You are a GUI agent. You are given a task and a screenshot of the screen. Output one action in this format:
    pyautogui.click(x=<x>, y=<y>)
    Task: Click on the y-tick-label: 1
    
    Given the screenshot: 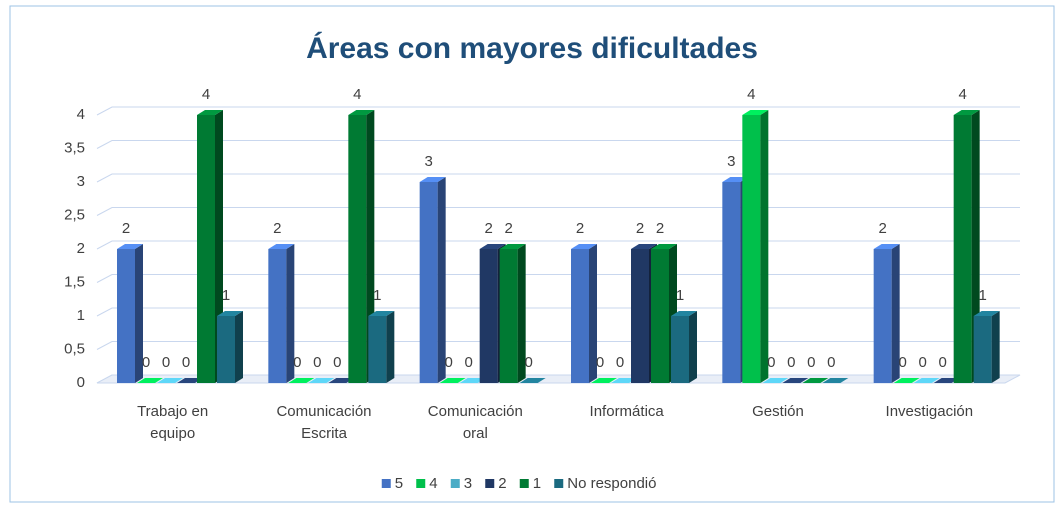 What is the action you would take?
    pyautogui.click(x=81, y=315)
    